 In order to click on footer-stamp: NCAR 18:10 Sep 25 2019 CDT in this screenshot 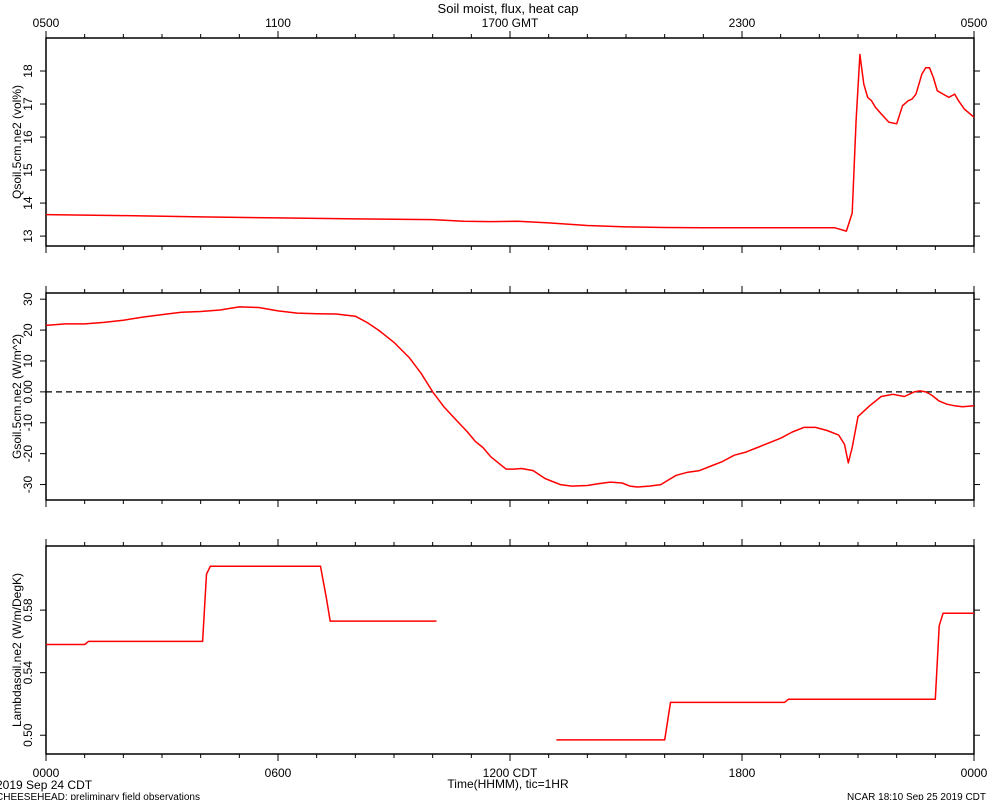, I will do `click(916, 796)`.